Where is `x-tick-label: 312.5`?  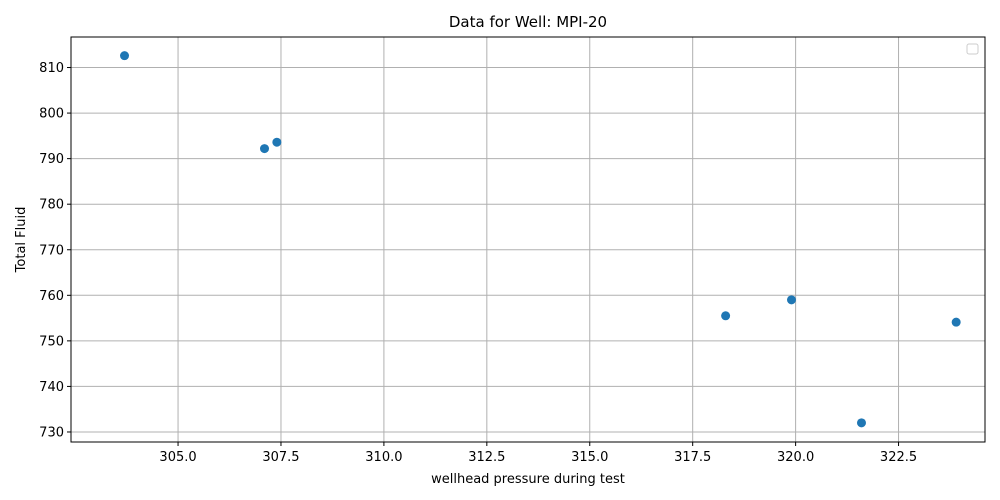
x-tick-label: 312.5 is located at coordinates (486, 457).